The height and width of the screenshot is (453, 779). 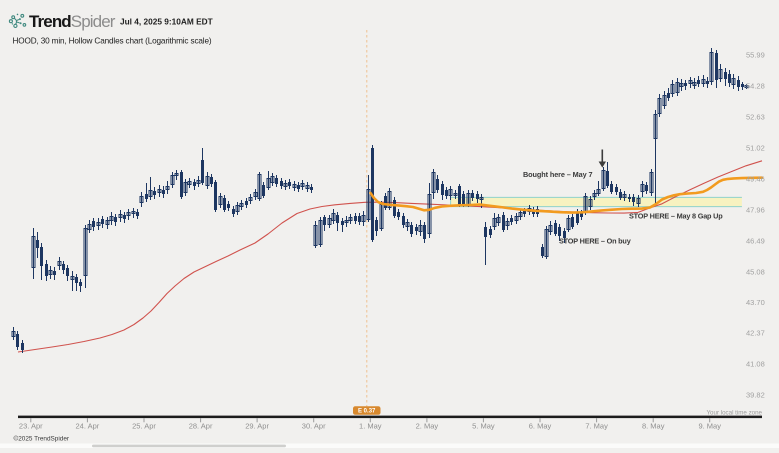 I want to click on svg-text: 30. Apr, so click(x=314, y=425).